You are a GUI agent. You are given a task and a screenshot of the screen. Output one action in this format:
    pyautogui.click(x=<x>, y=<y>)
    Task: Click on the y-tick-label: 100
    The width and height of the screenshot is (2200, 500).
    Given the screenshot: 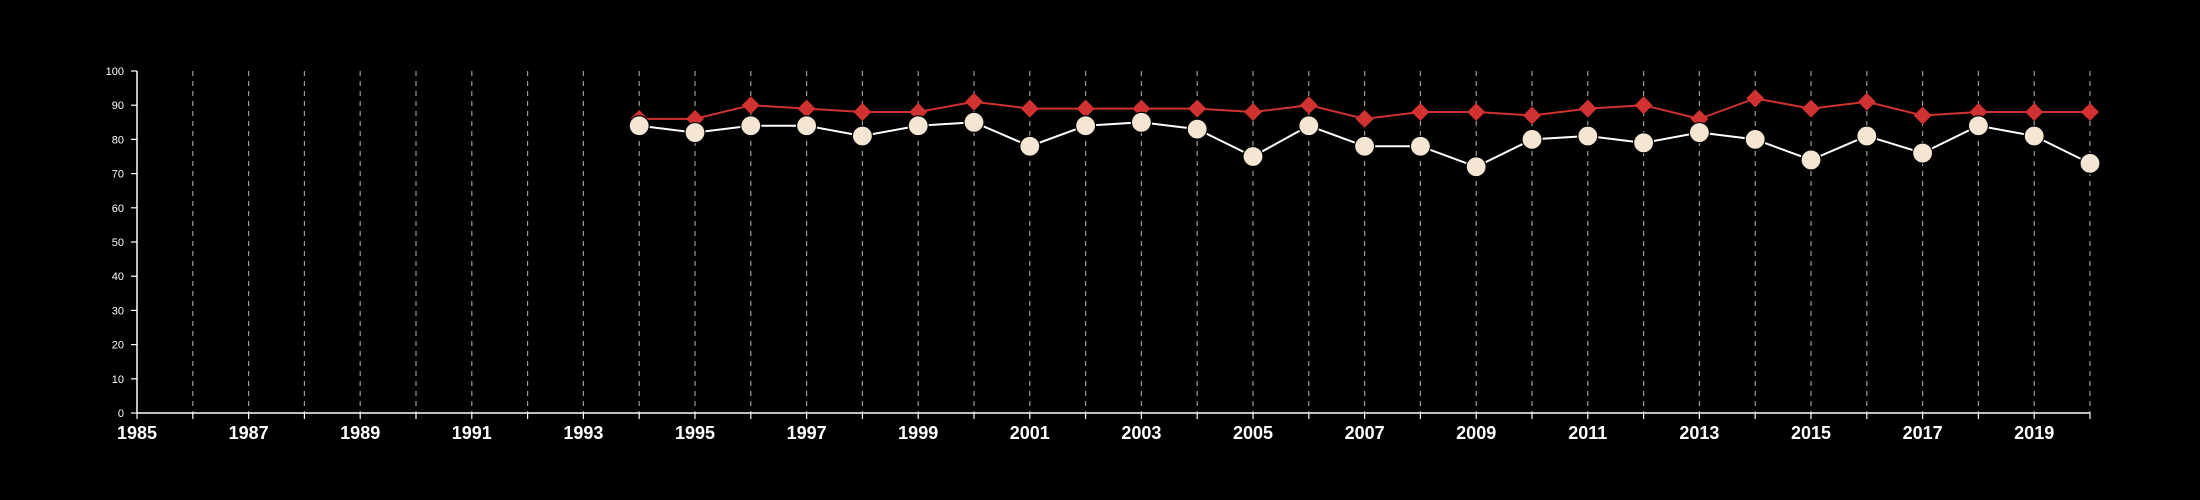 What is the action you would take?
    pyautogui.click(x=115, y=72)
    